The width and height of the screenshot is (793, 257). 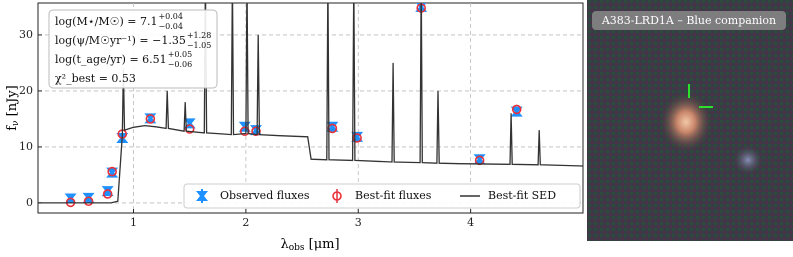 I want to click on y-label-unit: [nJy], so click(x=12, y=102).